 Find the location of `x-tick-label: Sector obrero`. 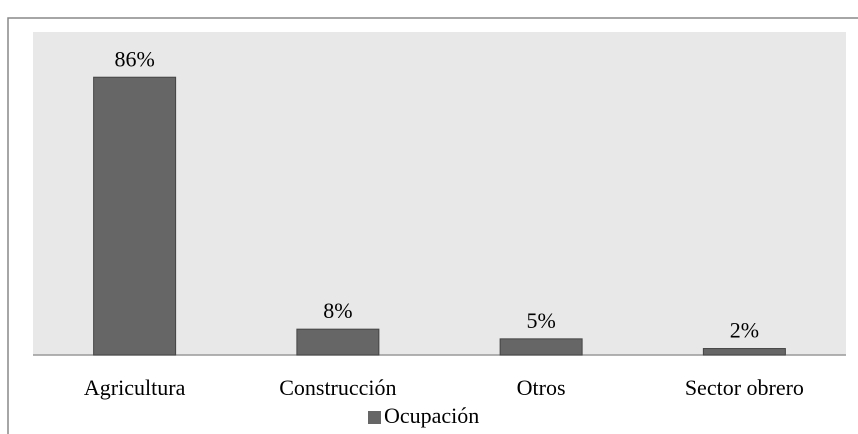

x-tick-label: Sector obrero is located at coordinates (744, 387).